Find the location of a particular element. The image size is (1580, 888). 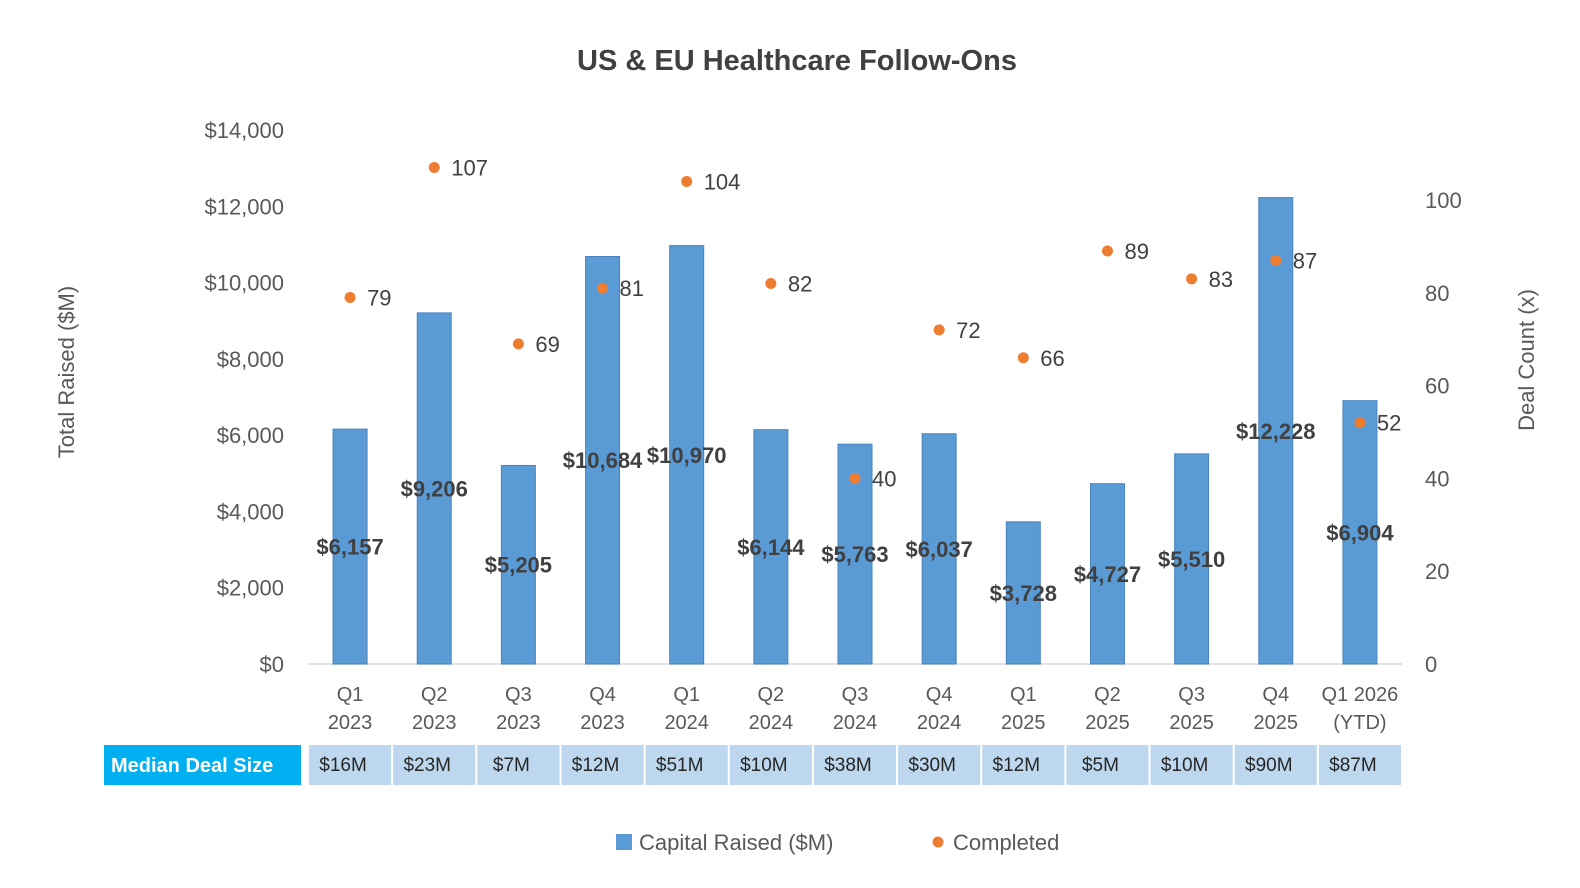

y-tick-label: $2,000 is located at coordinates (250, 588).